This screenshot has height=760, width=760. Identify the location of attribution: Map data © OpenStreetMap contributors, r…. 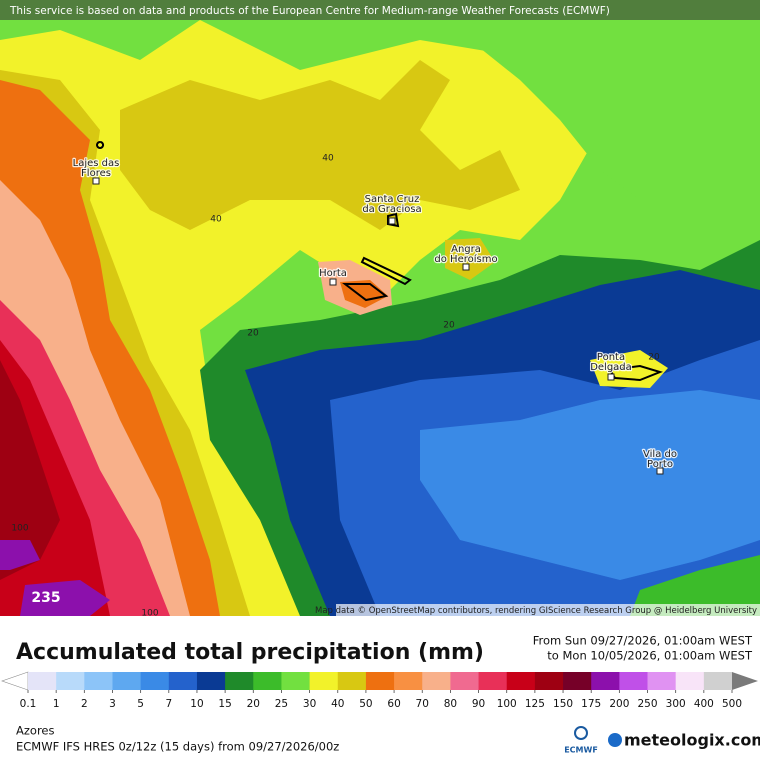
(536, 611).